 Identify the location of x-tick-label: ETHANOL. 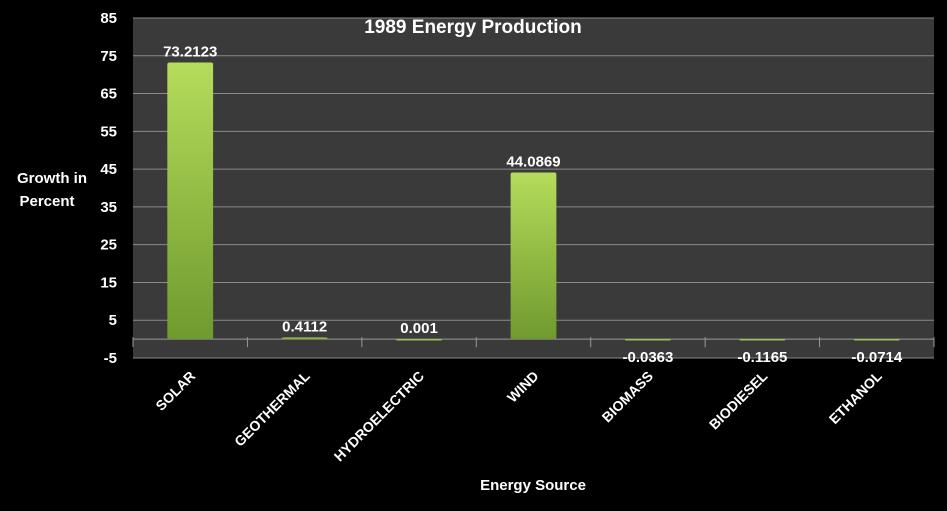
(855, 396).